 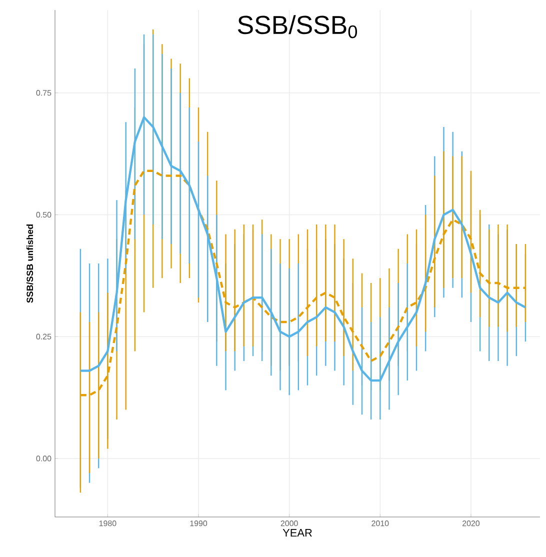 I want to click on y-axis-title: SSB/SSB unfished, so click(x=30, y=263).